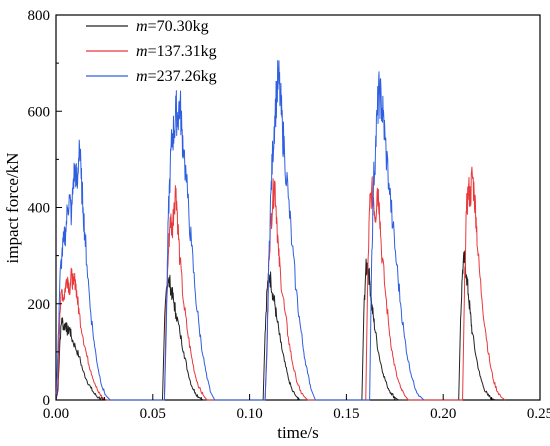 The height and width of the screenshot is (446, 550). Describe the element at coordinates (176, 51) in the screenshot. I see `legend-entry: m=137.31kg` at that location.